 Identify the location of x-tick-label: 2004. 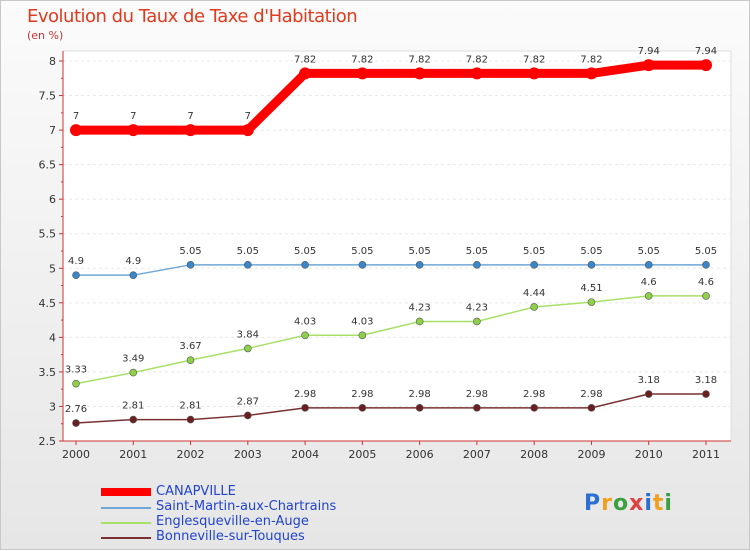
(305, 454).